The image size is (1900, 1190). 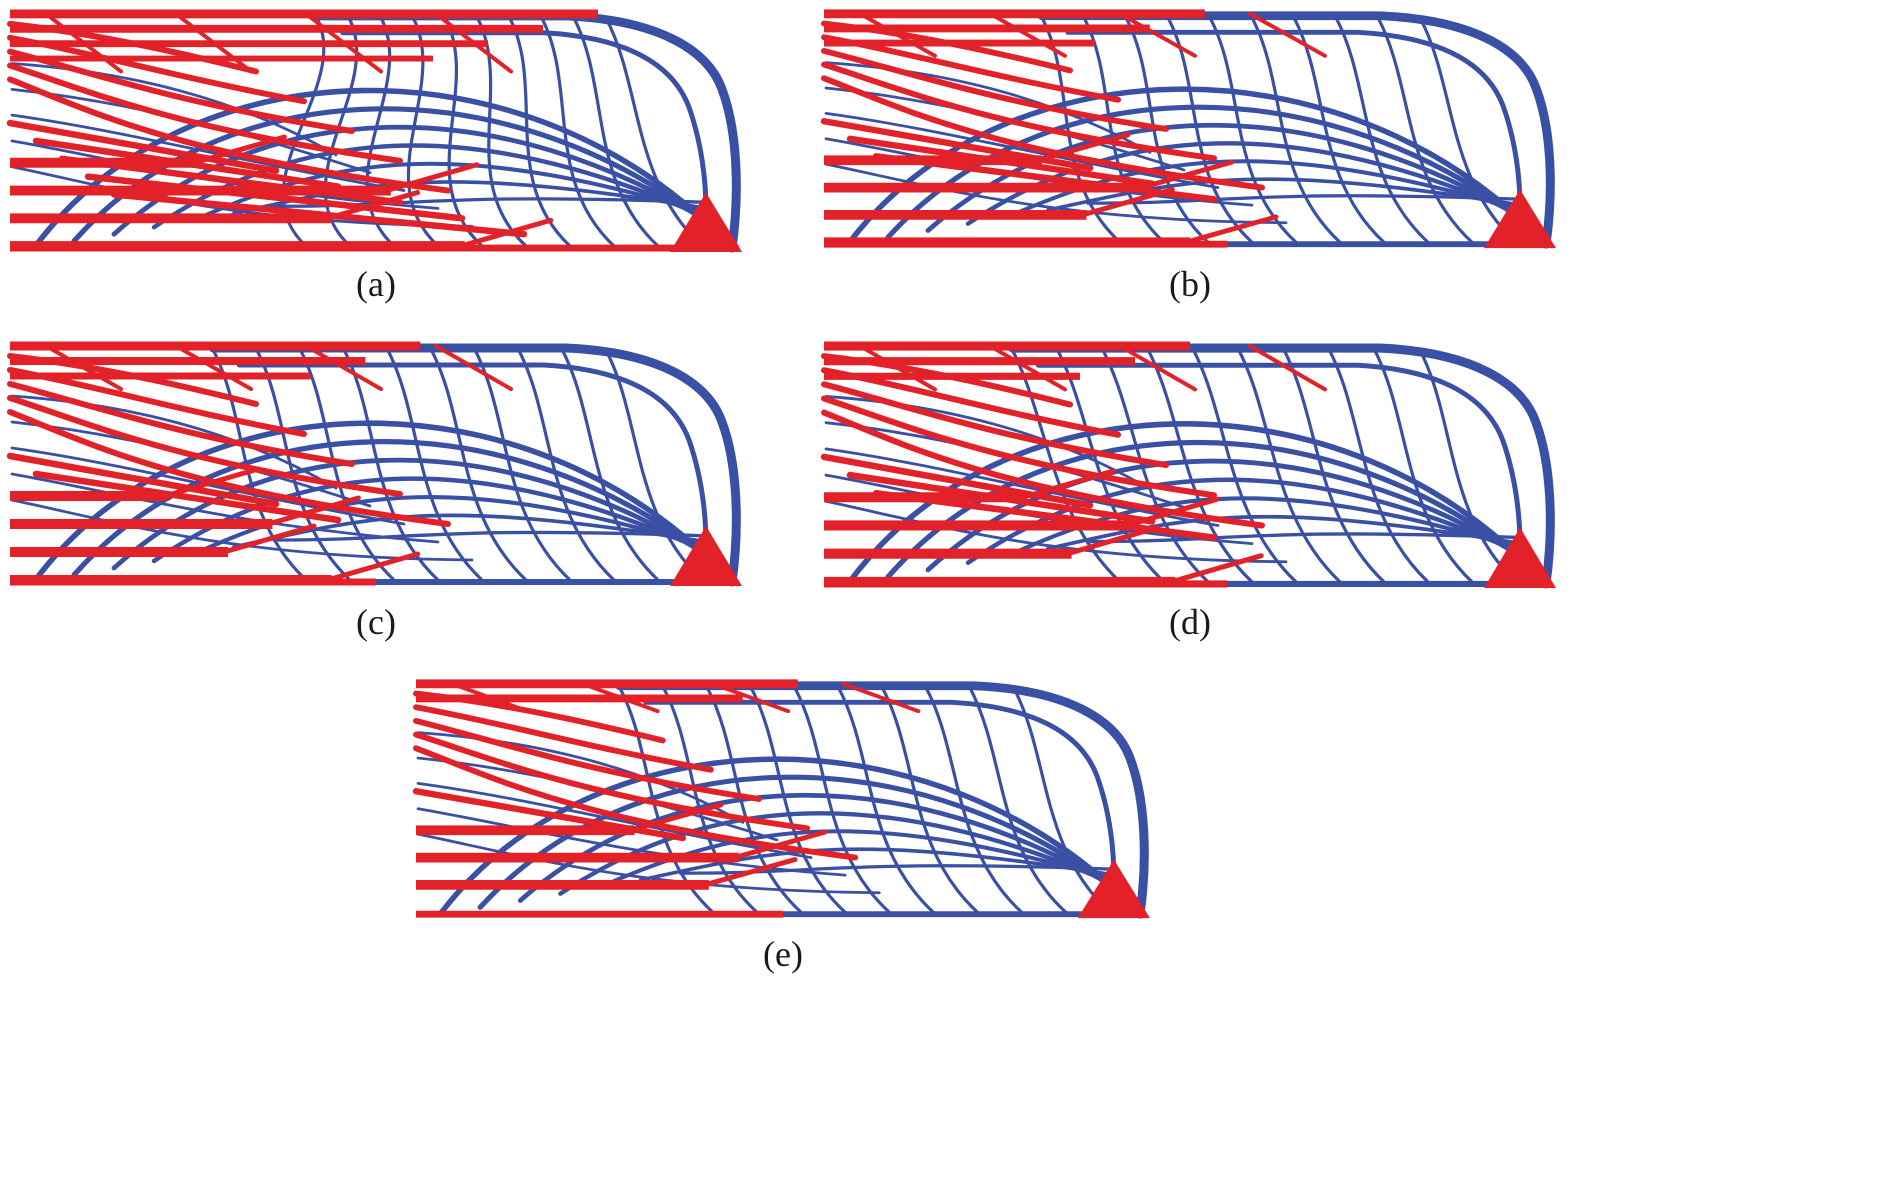 I want to click on panel-a, so click(x=376, y=131).